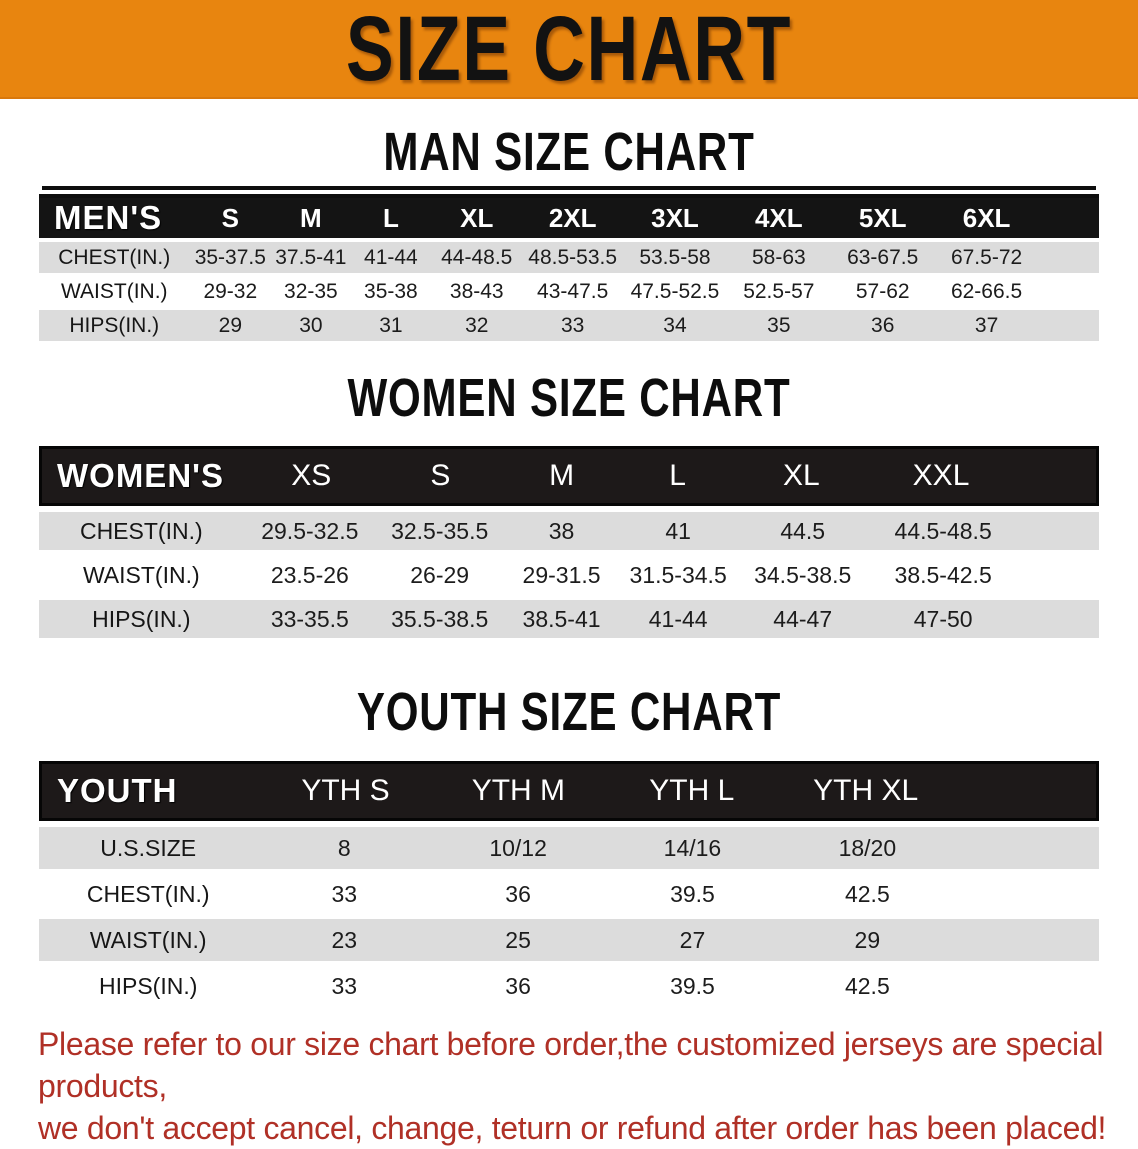 The image size is (1138, 1149). I want to click on value-cell: 27, so click(692, 939).